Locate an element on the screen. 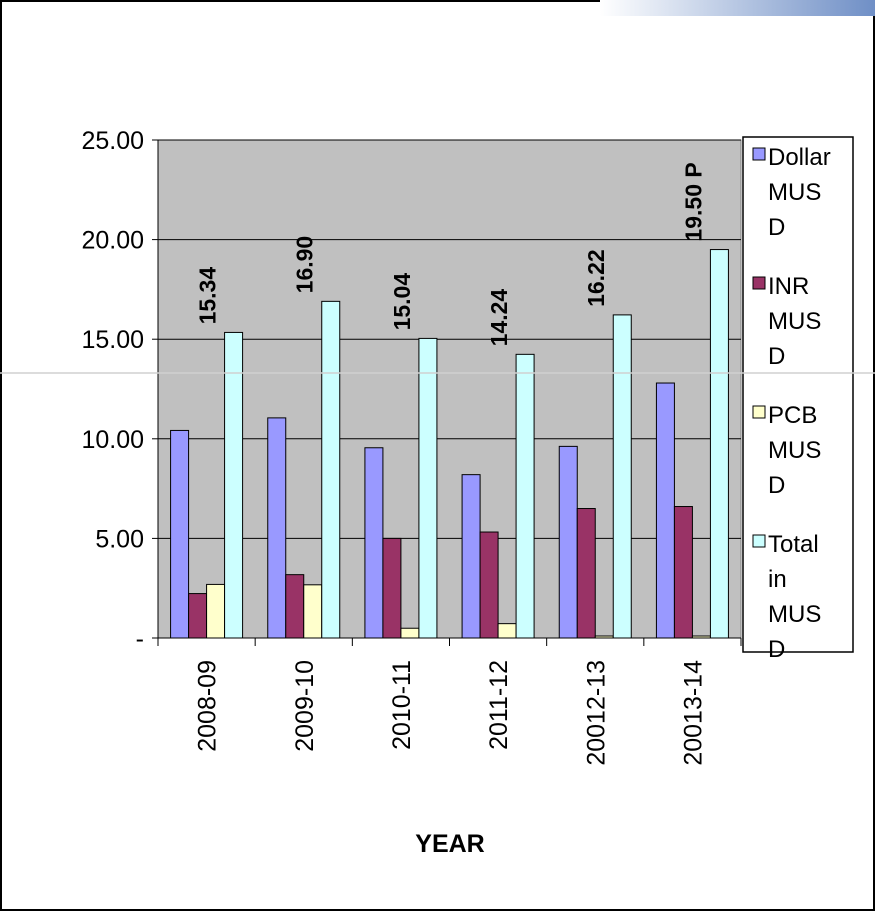 The width and height of the screenshot is (875, 911). legend-label: Total is located at coordinates (793, 544).